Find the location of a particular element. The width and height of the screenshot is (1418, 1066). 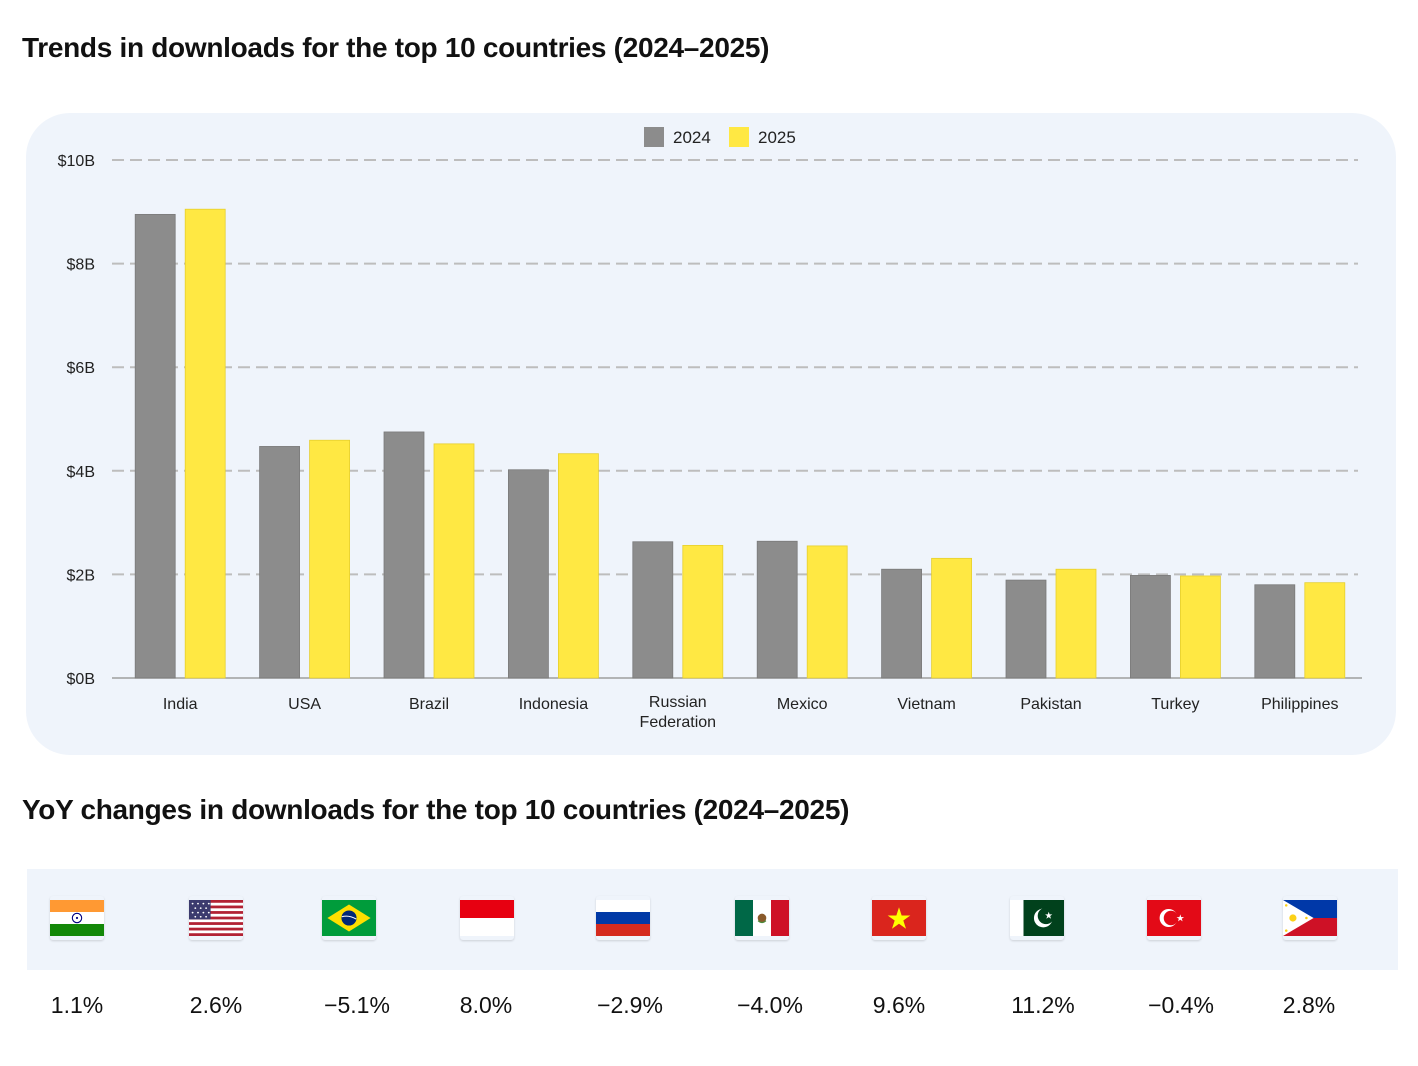

bar-2025-philippines is located at coordinates (1325, 630).